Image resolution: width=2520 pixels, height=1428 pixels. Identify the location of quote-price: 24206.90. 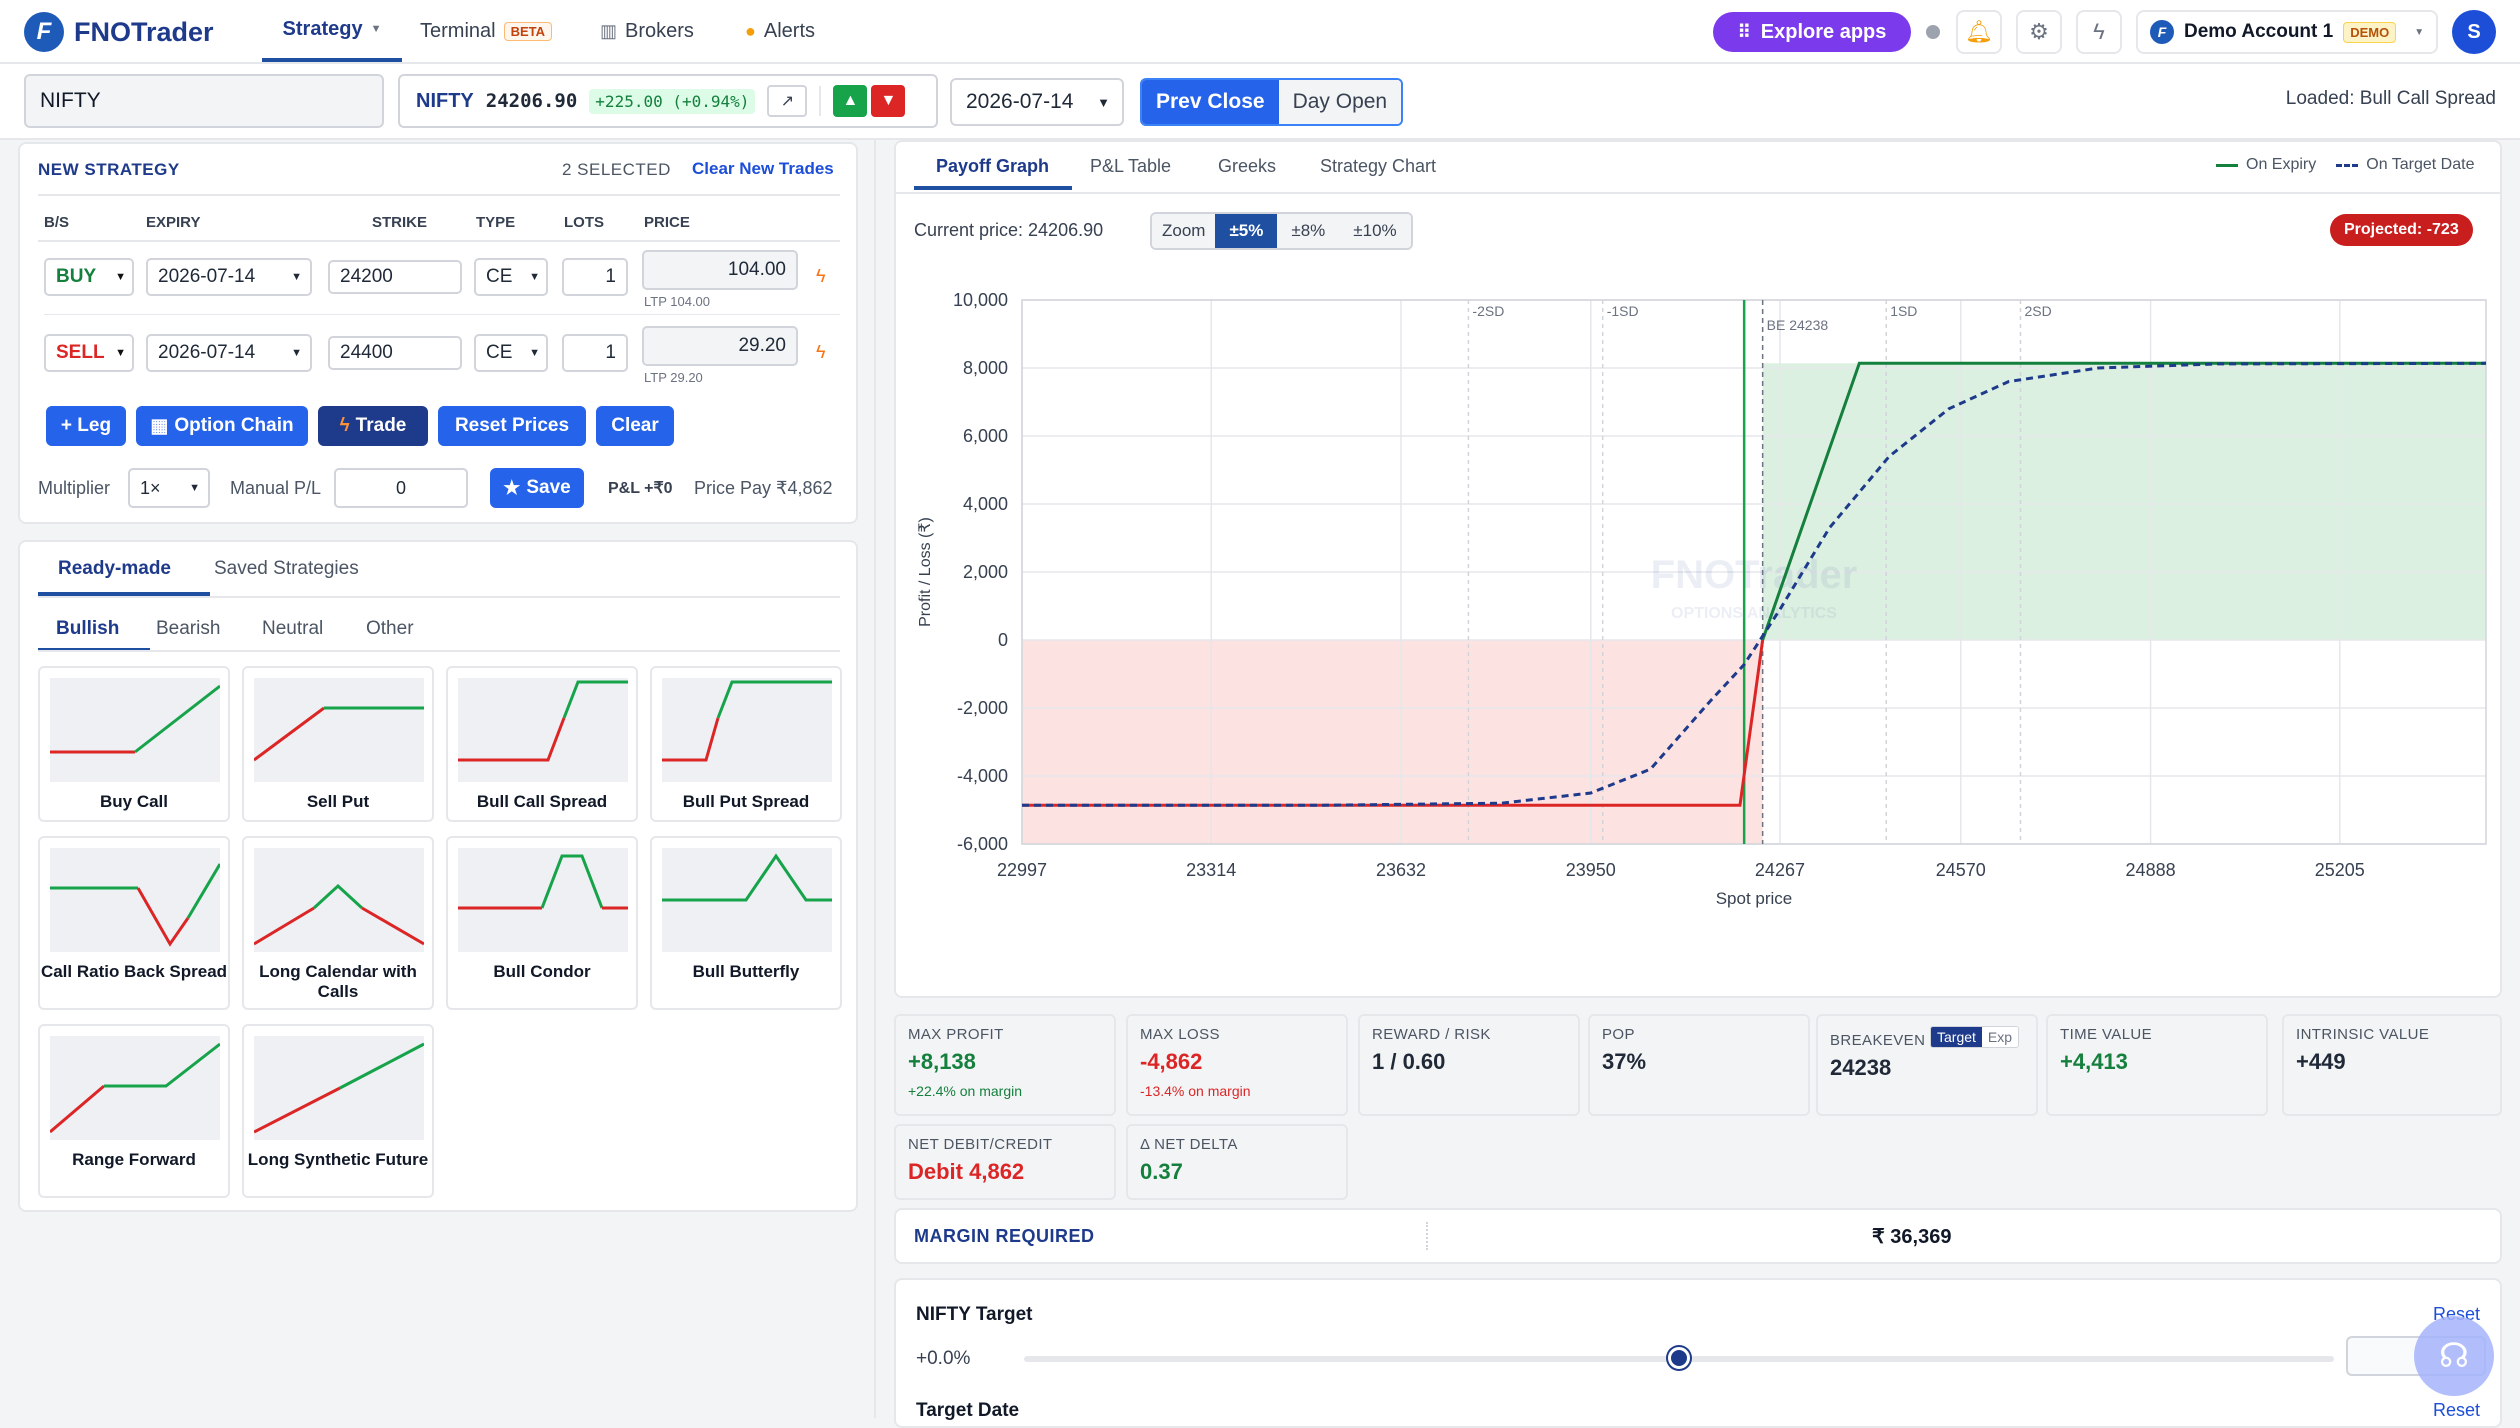
(531, 101).